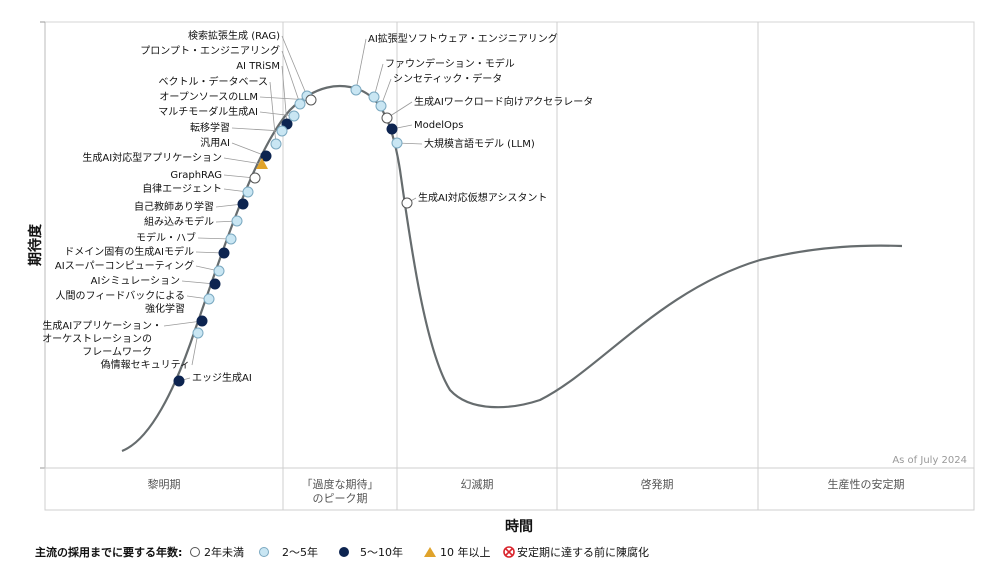 The image size is (1000, 575). Describe the element at coordinates (503, 101) in the screenshot. I see `technology-label: 生成AIワークロード向けアクセラレータ` at that location.